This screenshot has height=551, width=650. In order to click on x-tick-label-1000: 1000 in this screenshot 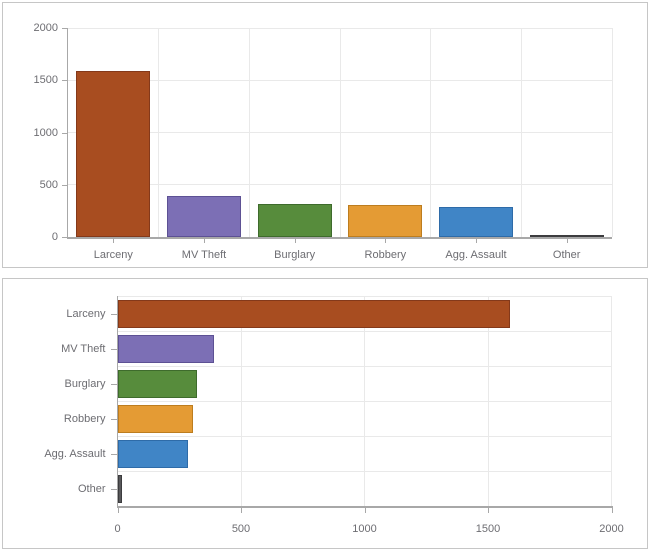, I will do `click(364, 529)`.